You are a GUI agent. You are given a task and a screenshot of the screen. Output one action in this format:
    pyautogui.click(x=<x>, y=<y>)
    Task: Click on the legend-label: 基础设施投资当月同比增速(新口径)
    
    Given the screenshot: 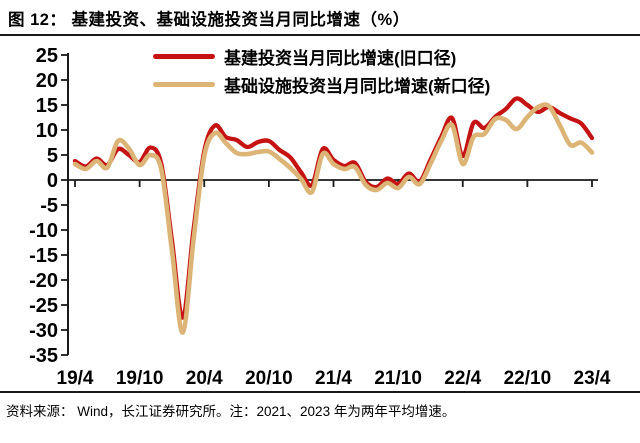 What is the action you would take?
    pyautogui.click(x=357, y=86)
    